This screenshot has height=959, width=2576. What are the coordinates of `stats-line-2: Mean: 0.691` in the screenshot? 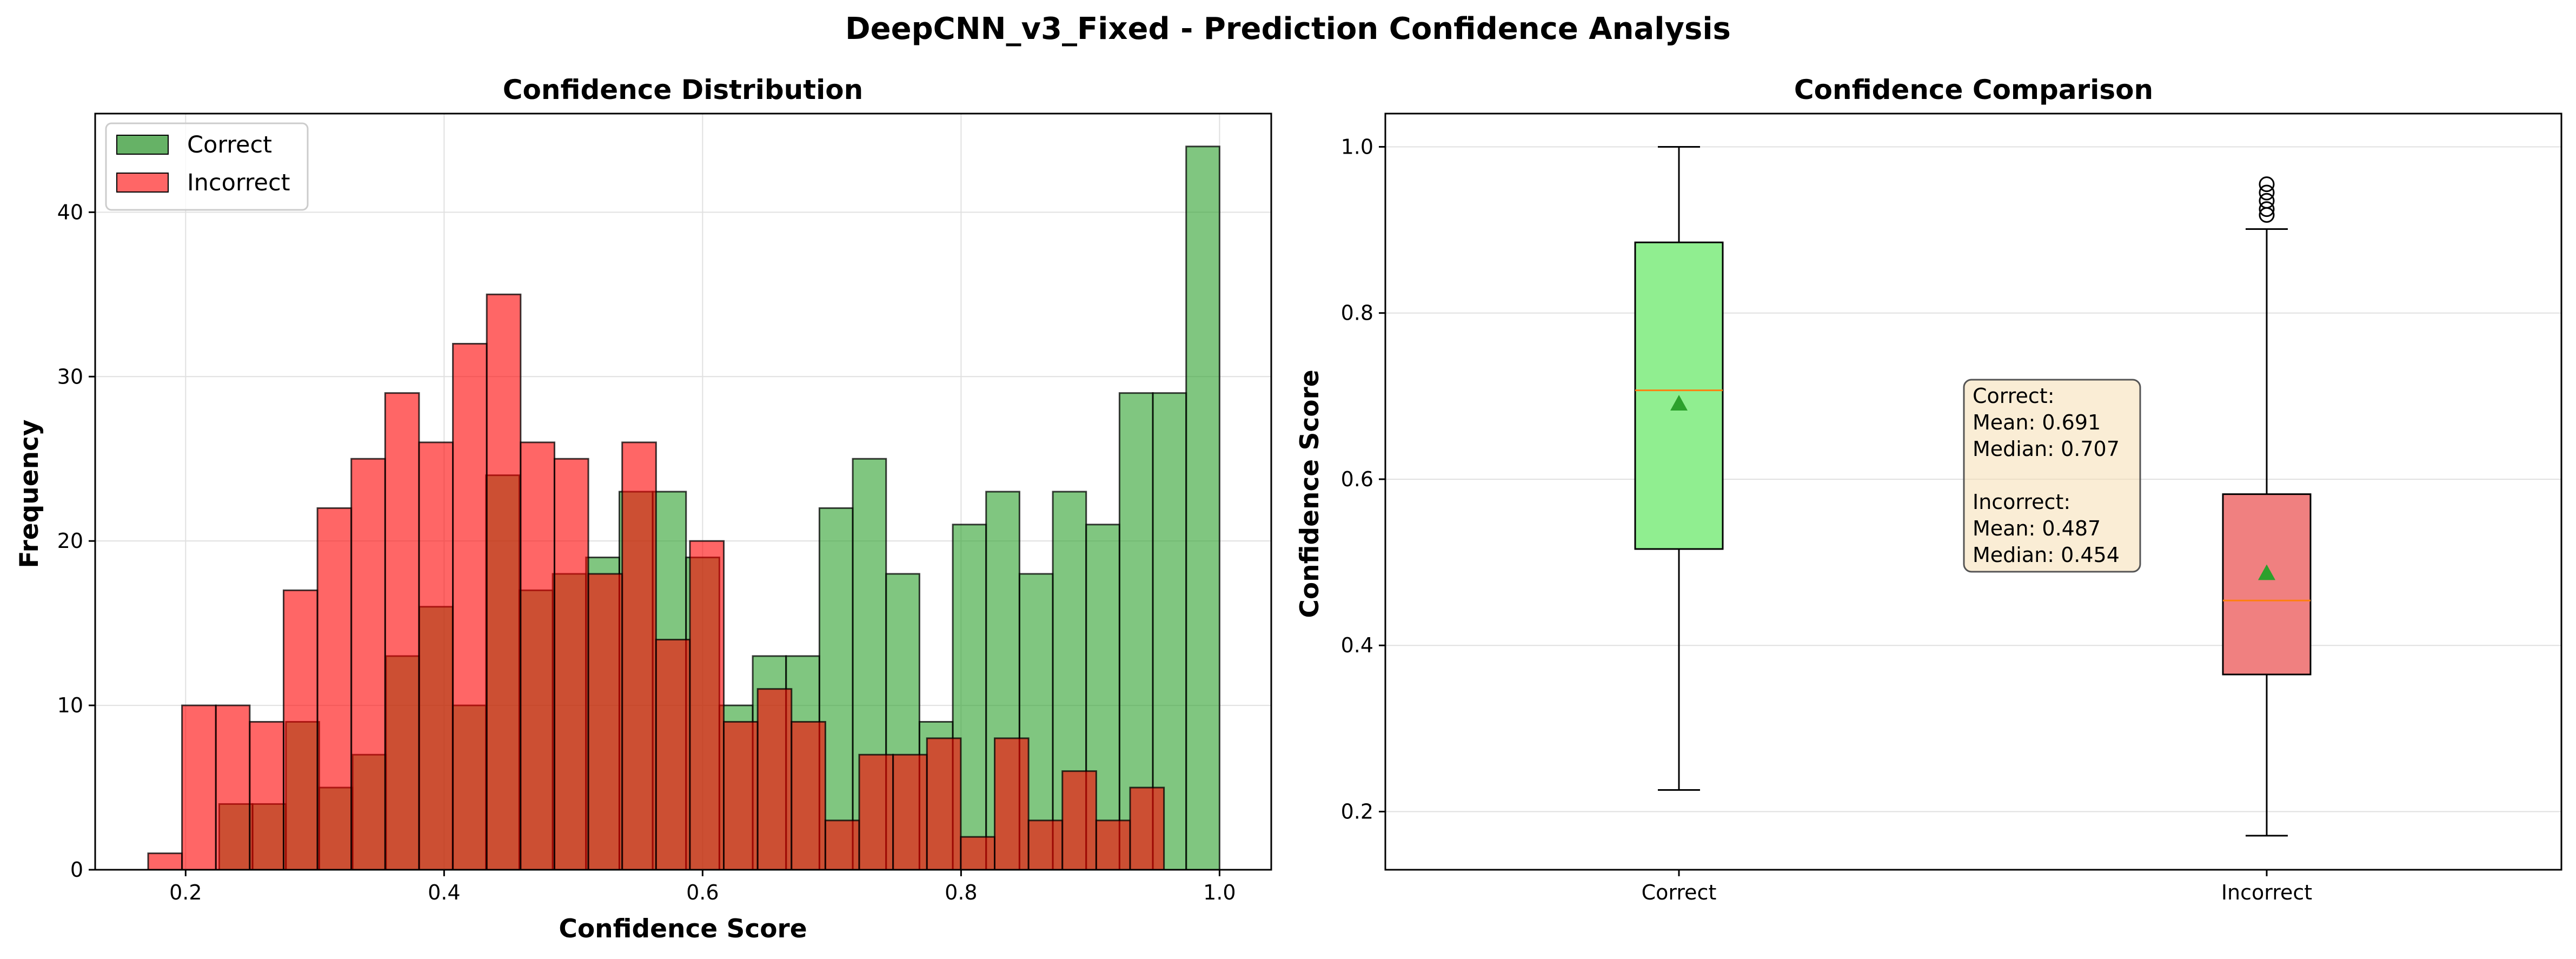 It's located at (2037, 423).